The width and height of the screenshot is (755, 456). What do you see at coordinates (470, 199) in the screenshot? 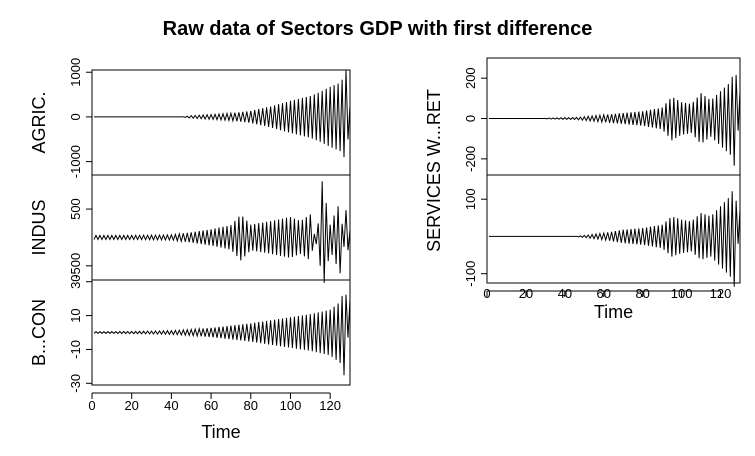
I see `y-tick-label: 100` at bounding box center [470, 199].